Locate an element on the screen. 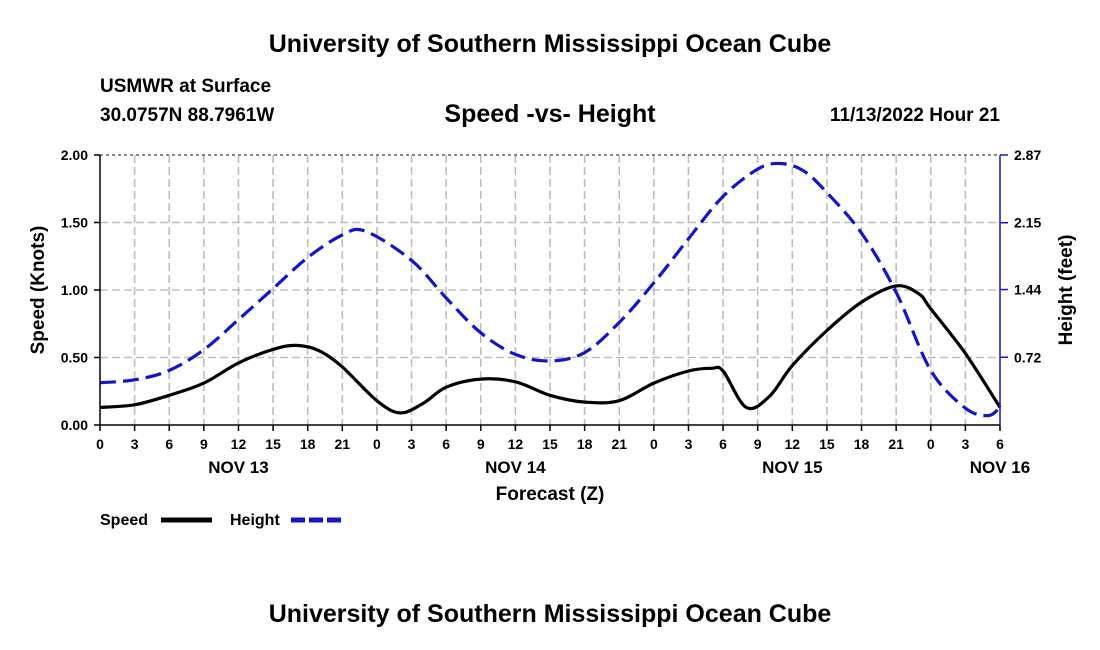  y-tick-label: 0.00 is located at coordinates (74, 425).